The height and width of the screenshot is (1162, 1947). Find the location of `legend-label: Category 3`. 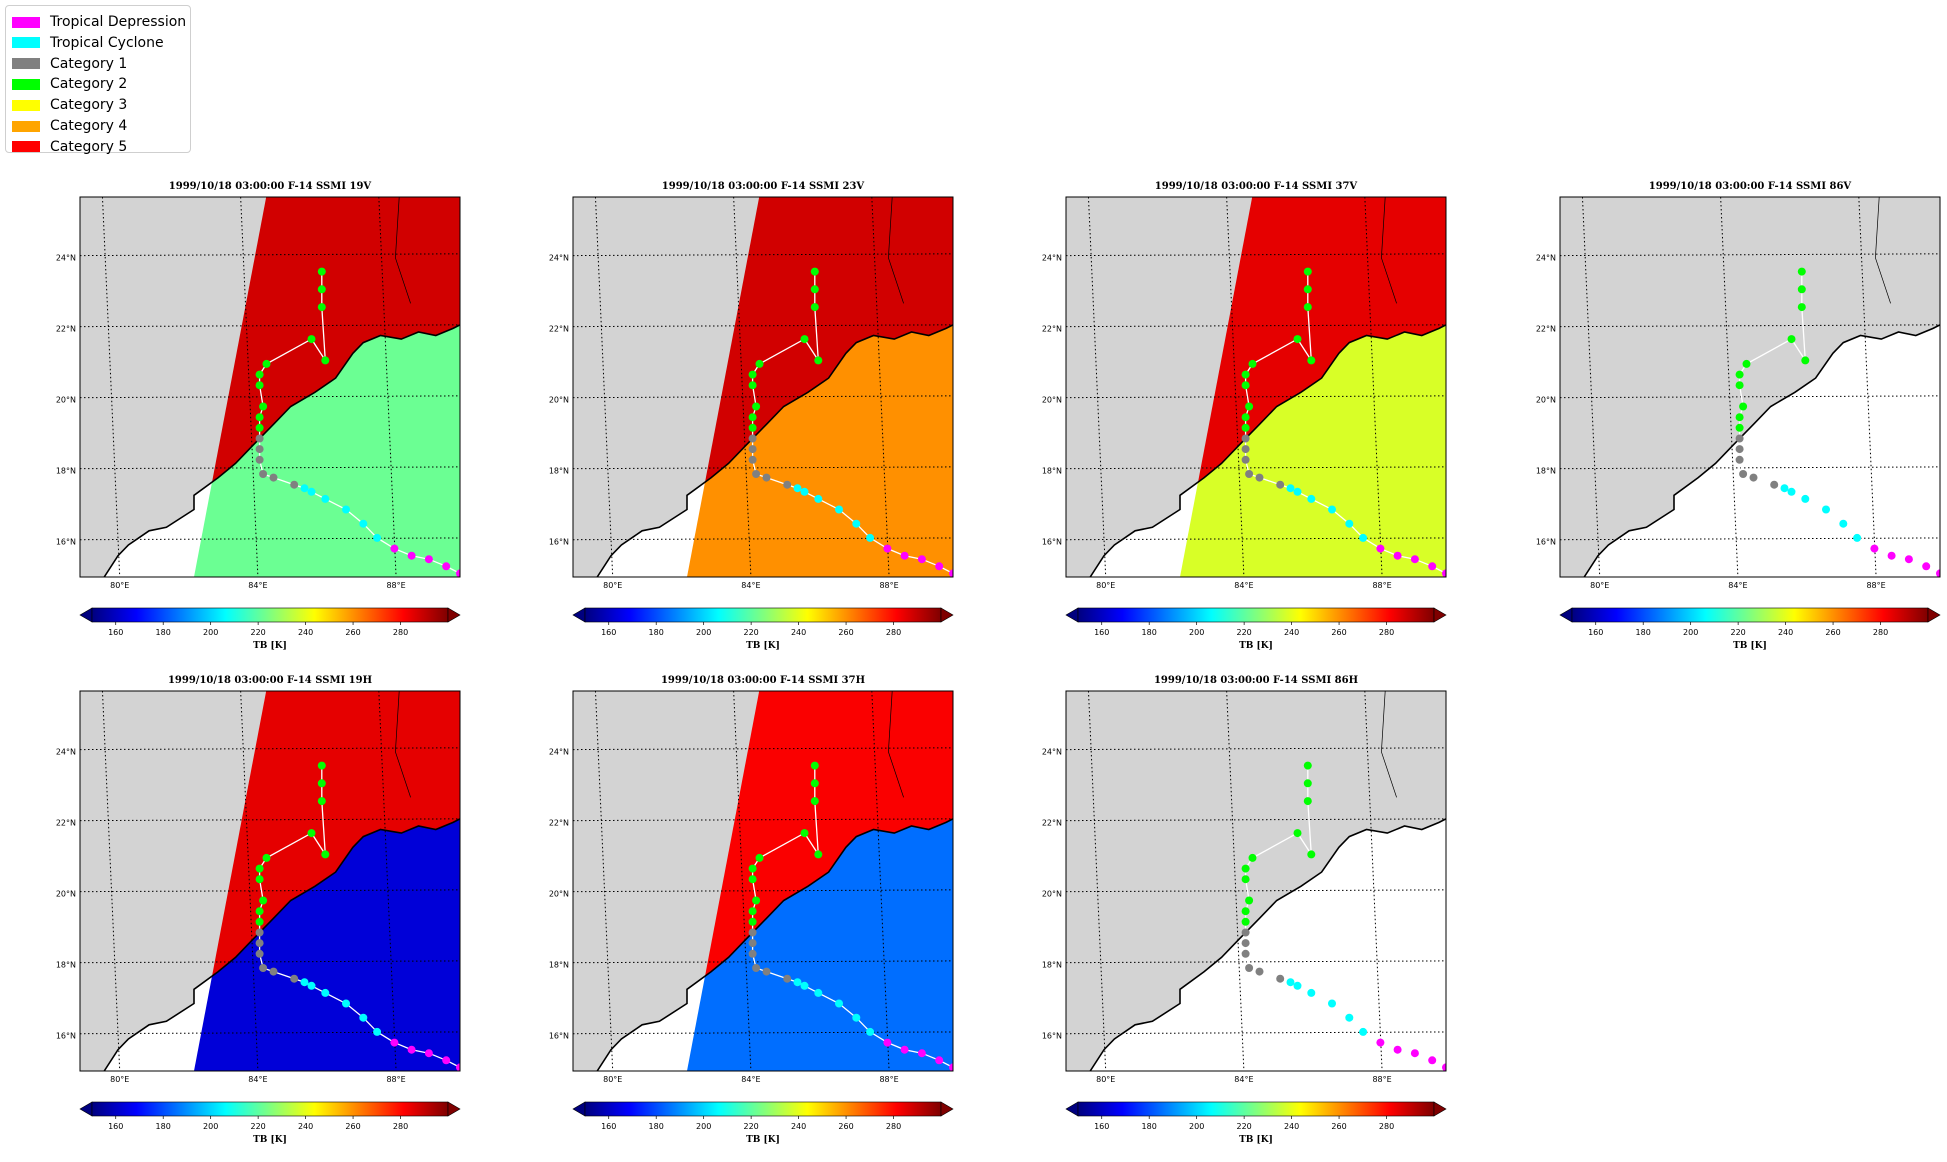

legend-label: Category 3 is located at coordinates (89, 105).